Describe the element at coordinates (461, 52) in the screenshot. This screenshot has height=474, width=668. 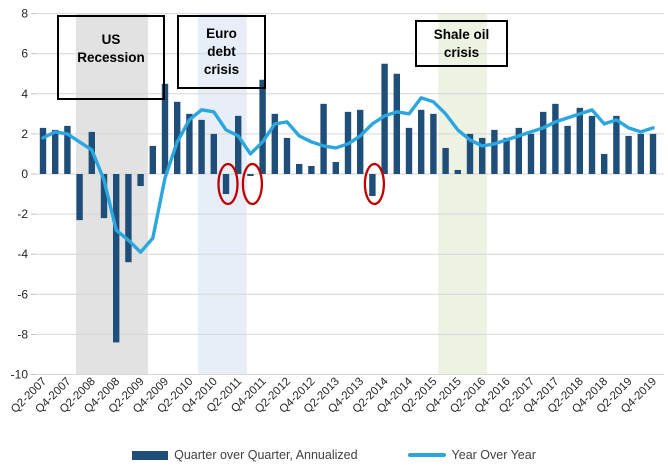
I see `shale-oil-crisis-box-line2: crisis` at that location.